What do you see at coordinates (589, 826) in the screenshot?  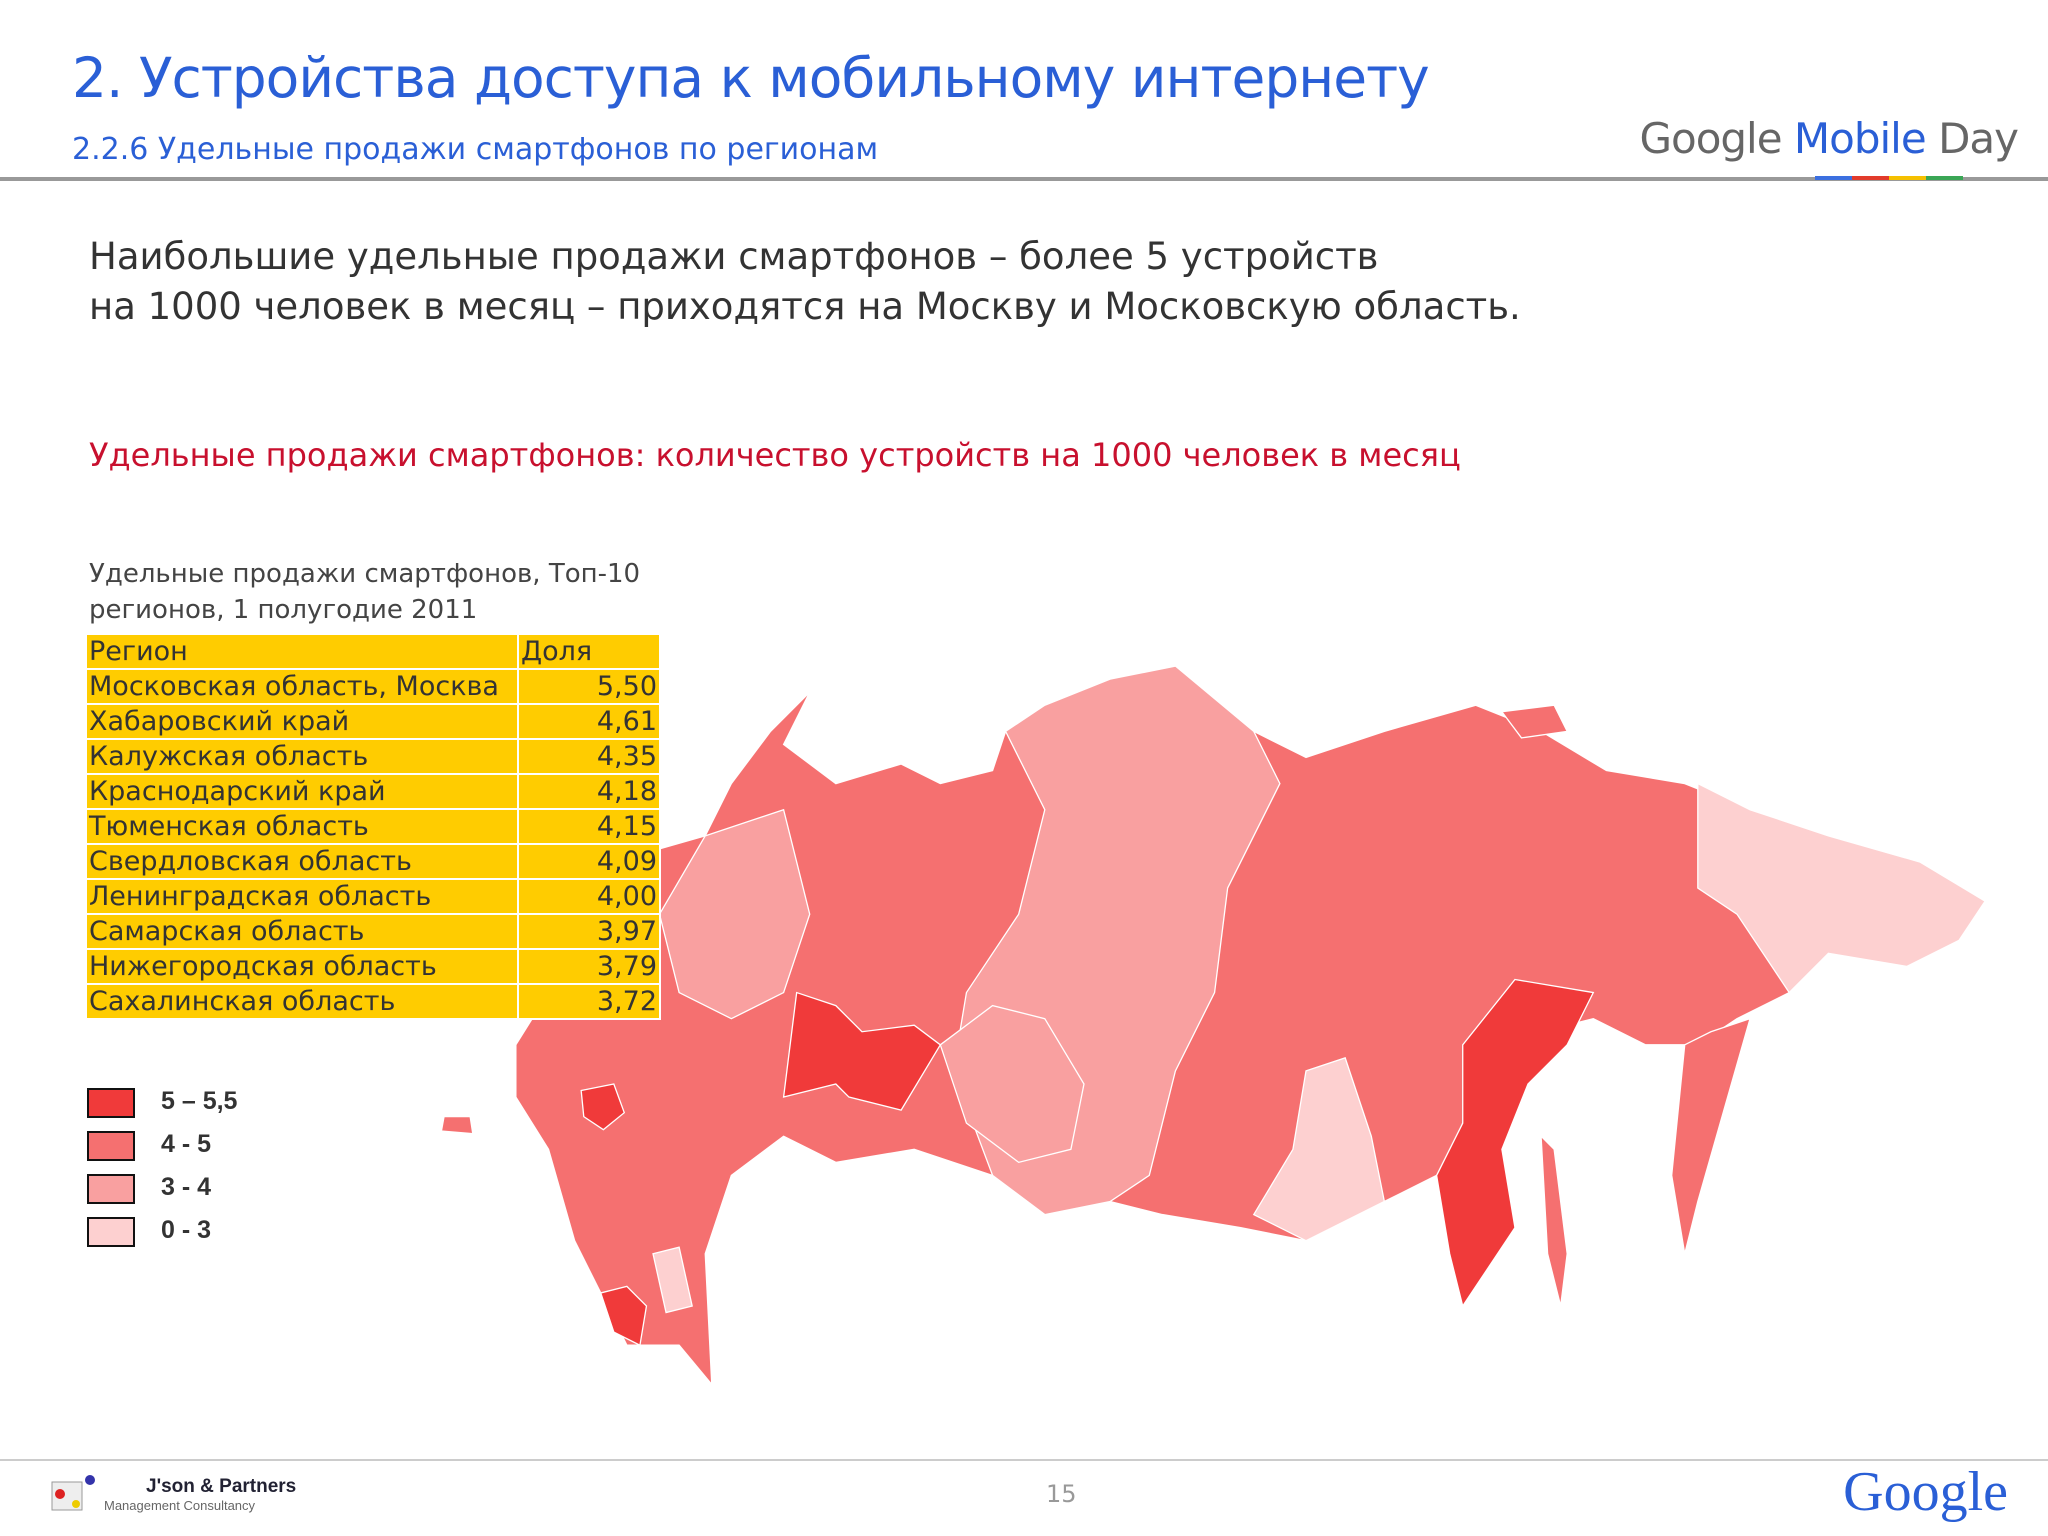 I see `share-cell: 4,15` at bounding box center [589, 826].